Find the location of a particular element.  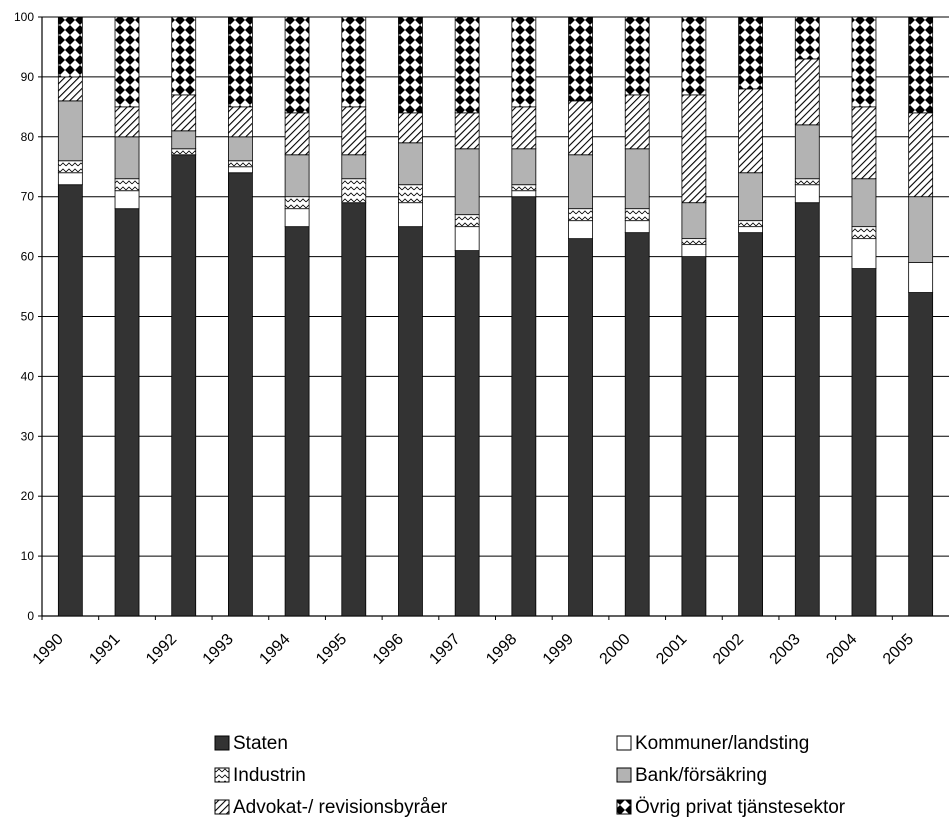

legend-label-1: Kommuner/landsting is located at coordinates (722, 743).